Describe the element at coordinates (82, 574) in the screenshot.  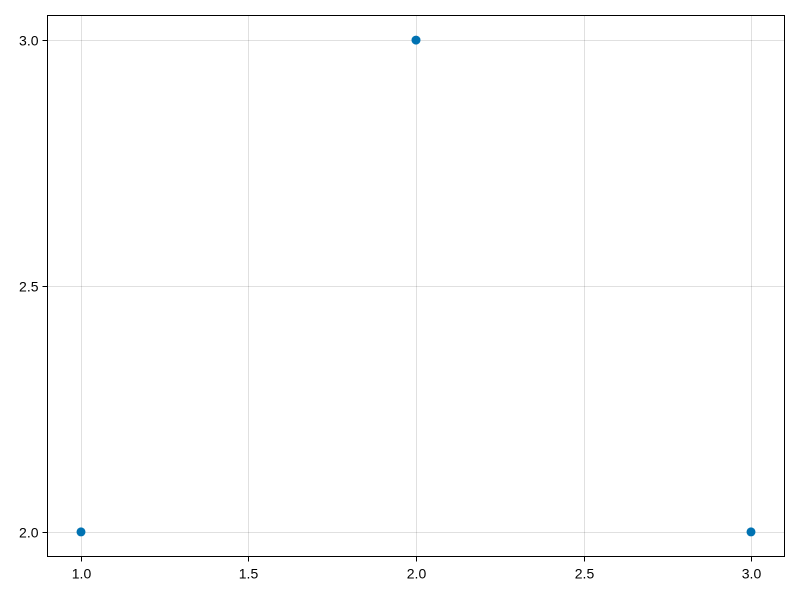
I see `x-tick-label: 1.0` at that location.